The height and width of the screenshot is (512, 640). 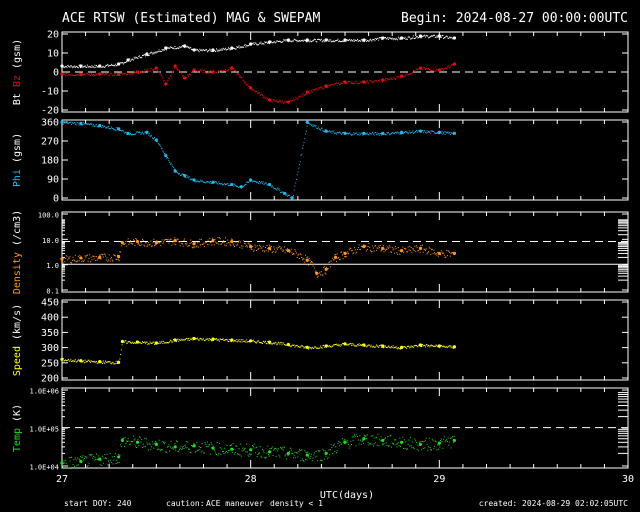 I want to click on data-point, so click(x=420, y=444).